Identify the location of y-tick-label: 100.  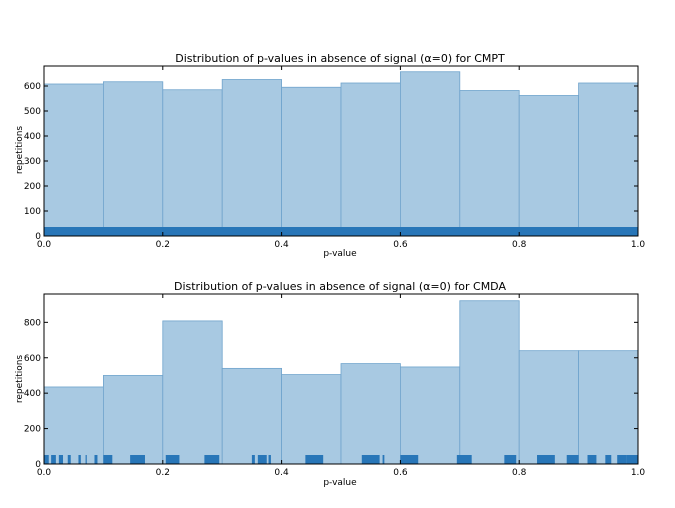
(32, 212).